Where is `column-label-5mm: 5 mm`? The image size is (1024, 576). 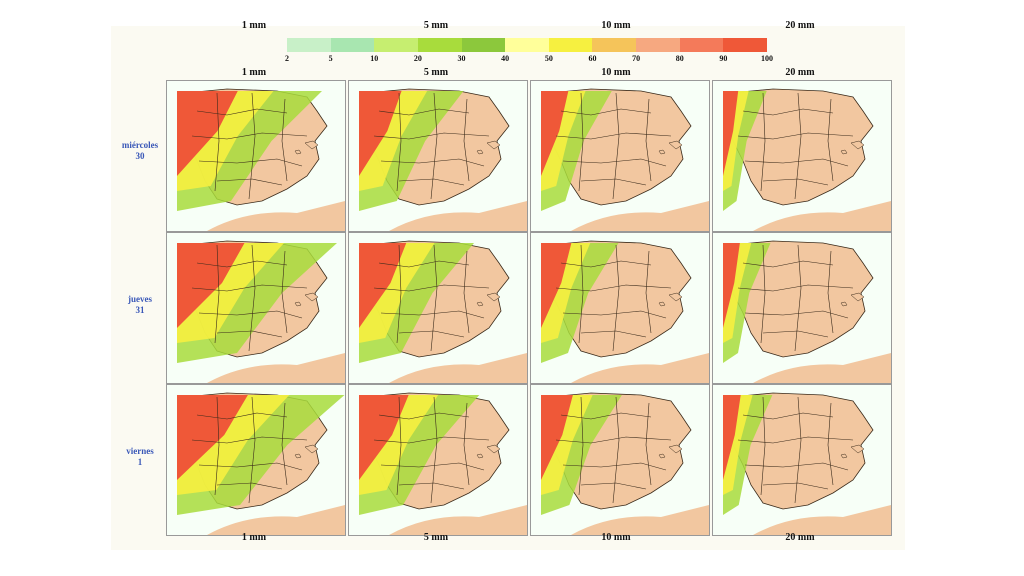 column-label-5mm: 5 mm is located at coordinates (436, 72).